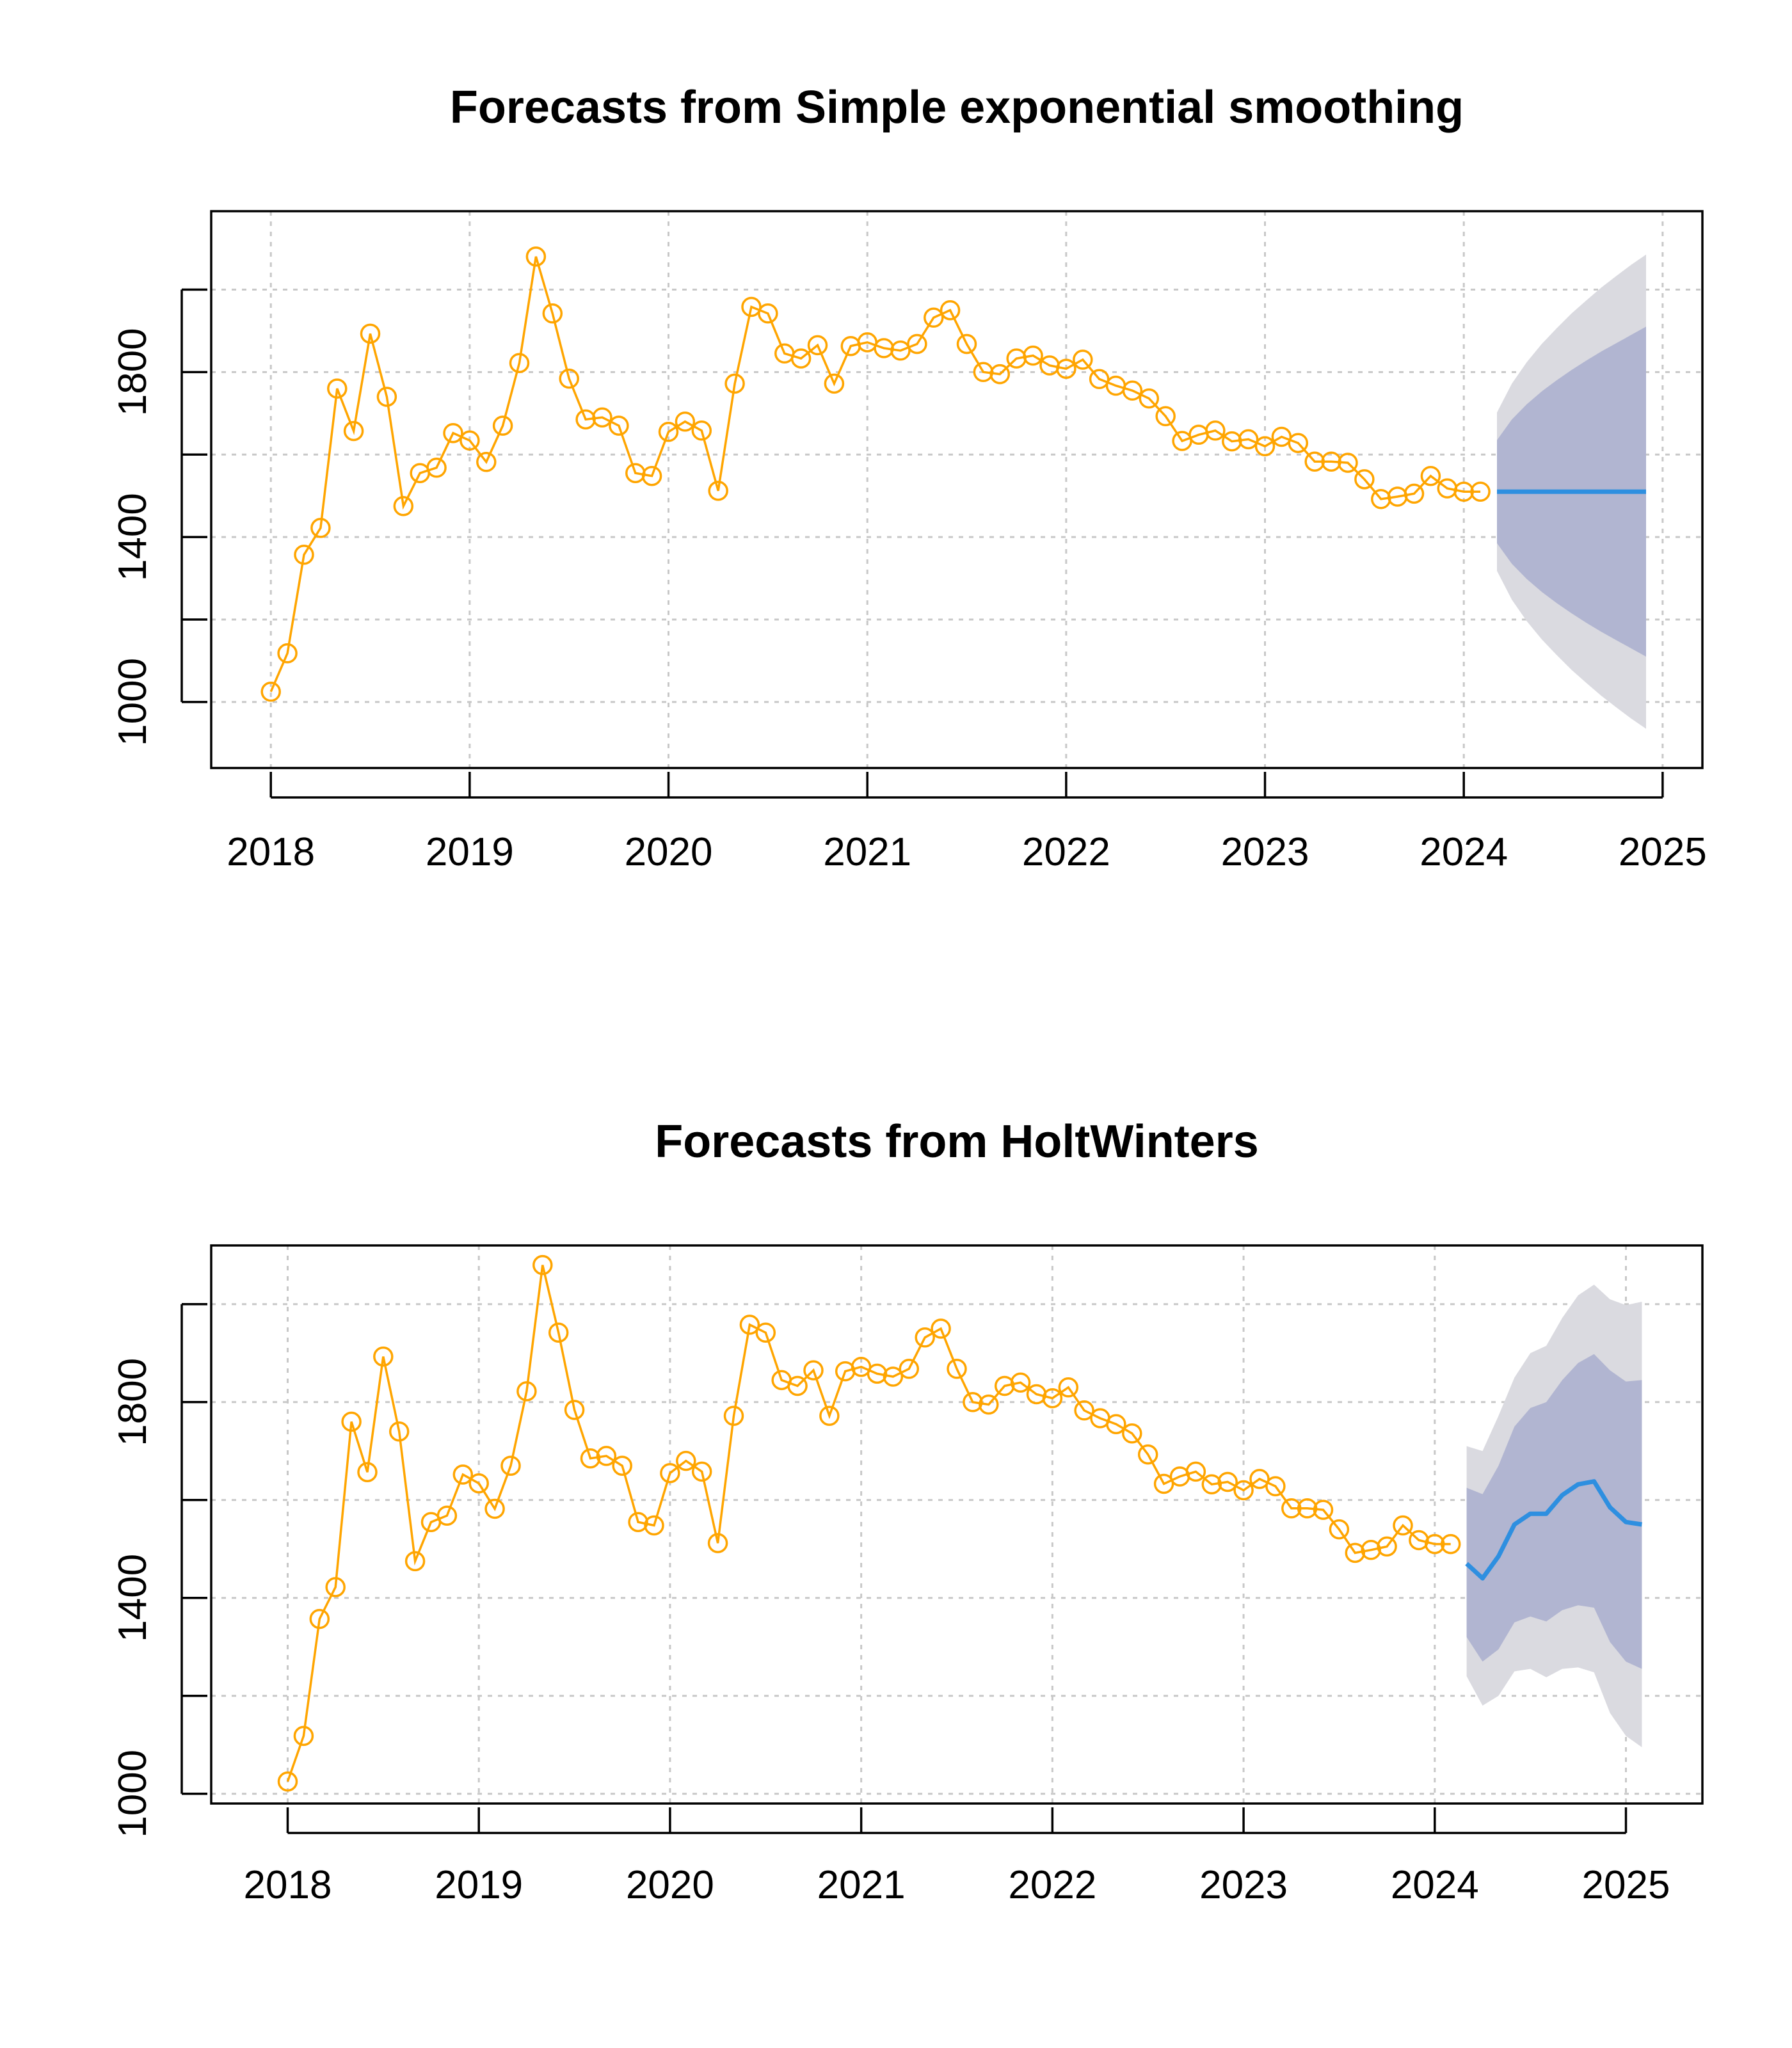  Describe the element at coordinates (1663, 852) in the screenshot. I see `x-tick-label: 2025` at that location.